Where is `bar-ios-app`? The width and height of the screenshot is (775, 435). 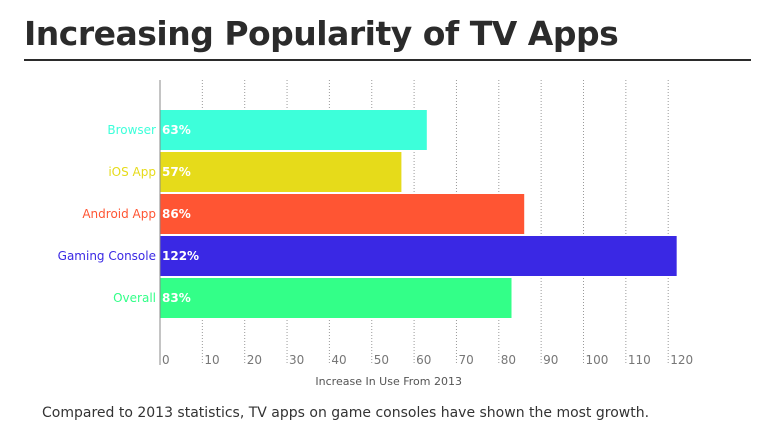
bar-ios-app is located at coordinates (281, 172).